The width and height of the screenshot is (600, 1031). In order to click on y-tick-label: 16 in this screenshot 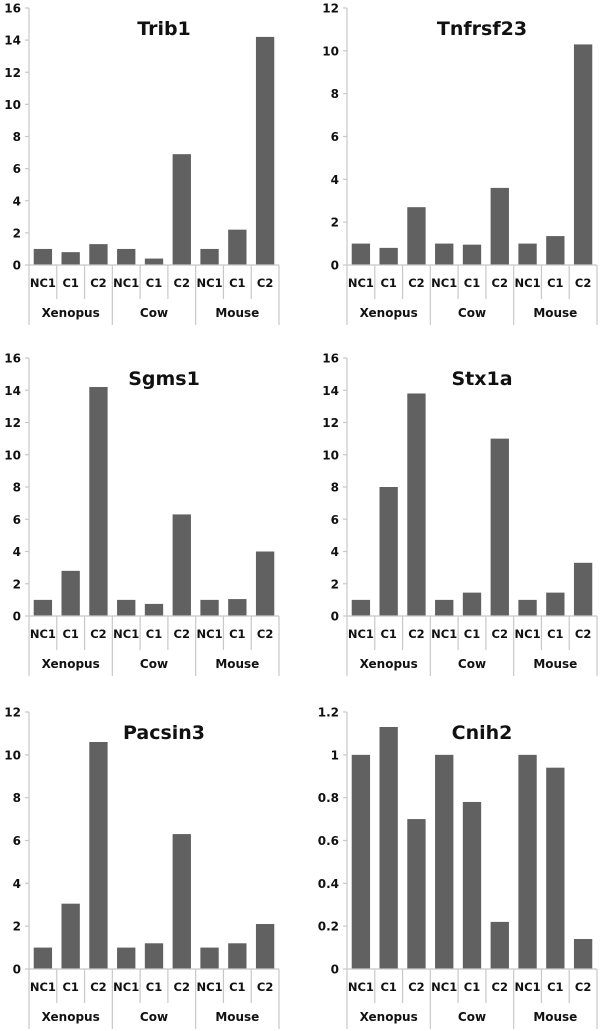, I will do `click(12, 9)`.